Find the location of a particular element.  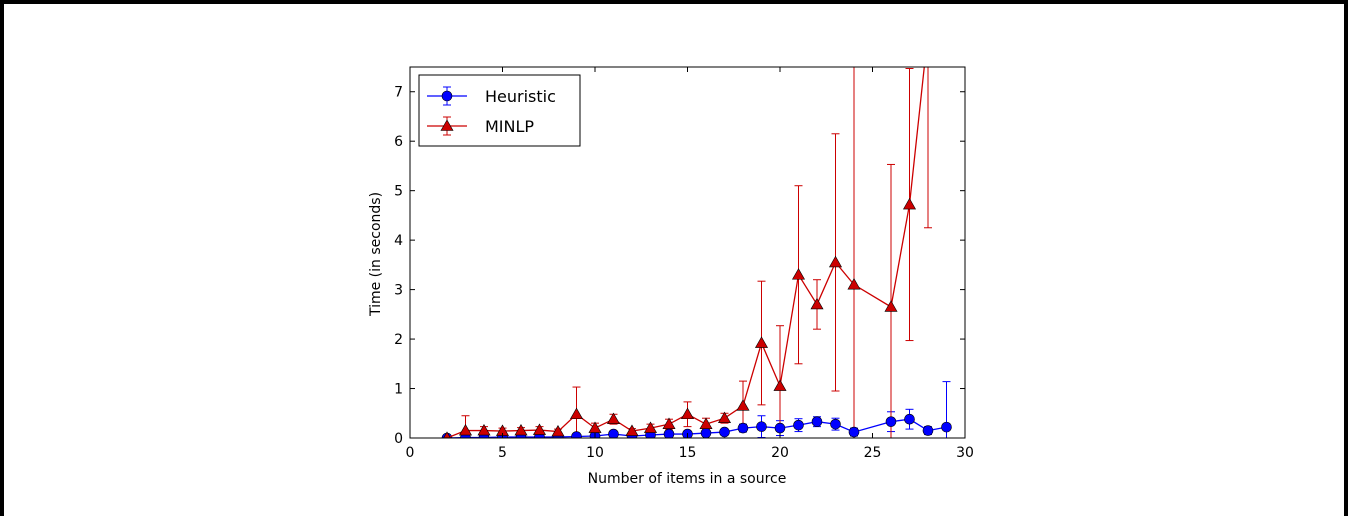

y-axis-label: Time (in seconds) is located at coordinates (376, 254).